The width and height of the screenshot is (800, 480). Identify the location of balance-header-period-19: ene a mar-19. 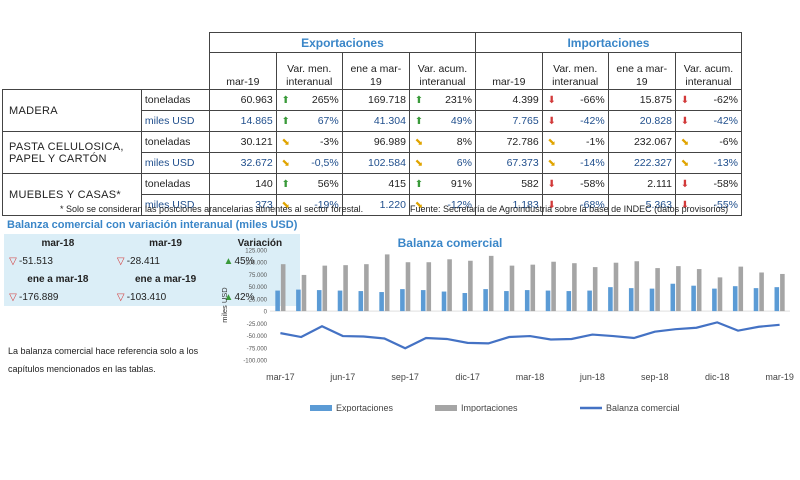
(166, 279).